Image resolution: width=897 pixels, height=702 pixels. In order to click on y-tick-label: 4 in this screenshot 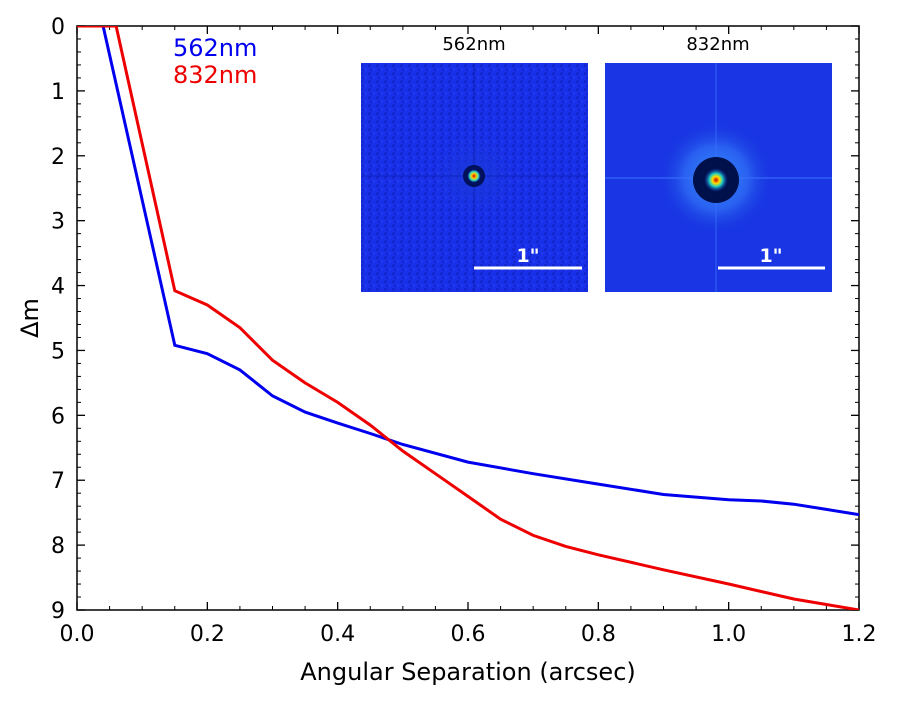, I will do `click(58, 287)`.